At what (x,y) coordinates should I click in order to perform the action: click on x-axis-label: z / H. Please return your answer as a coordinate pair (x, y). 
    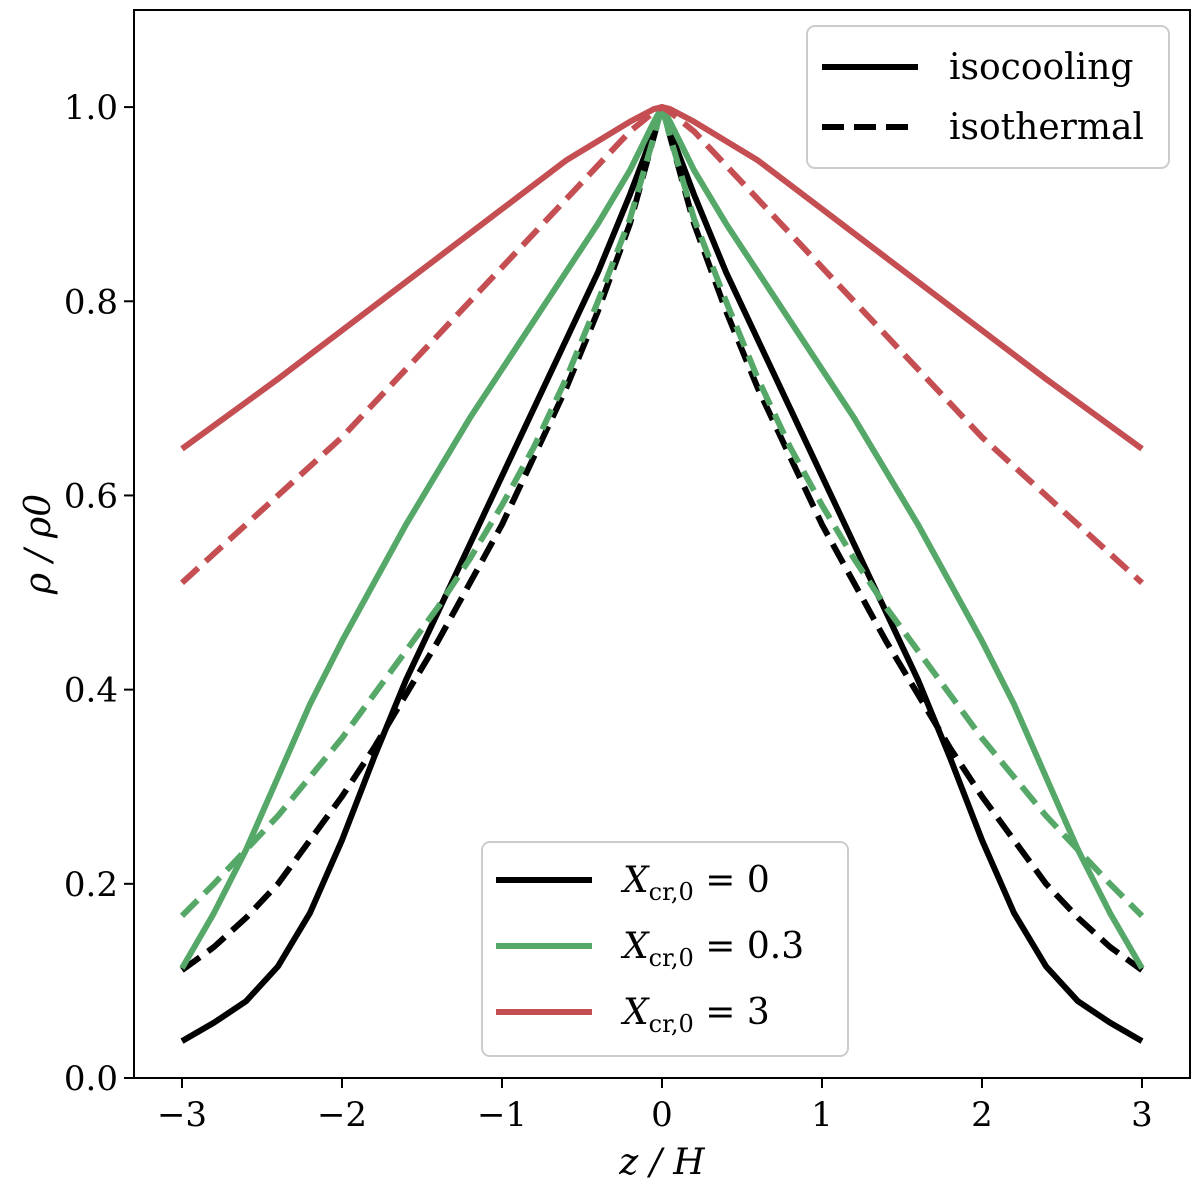
    Looking at the image, I should click on (661, 1162).